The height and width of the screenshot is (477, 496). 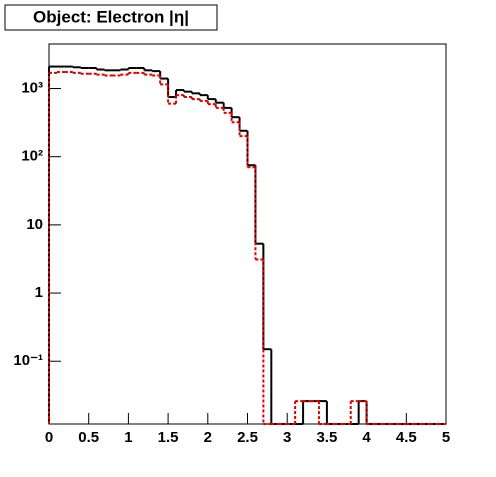 What do you see at coordinates (247, 437) in the screenshot?
I see `x-tick-label: 2.5` at bounding box center [247, 437].